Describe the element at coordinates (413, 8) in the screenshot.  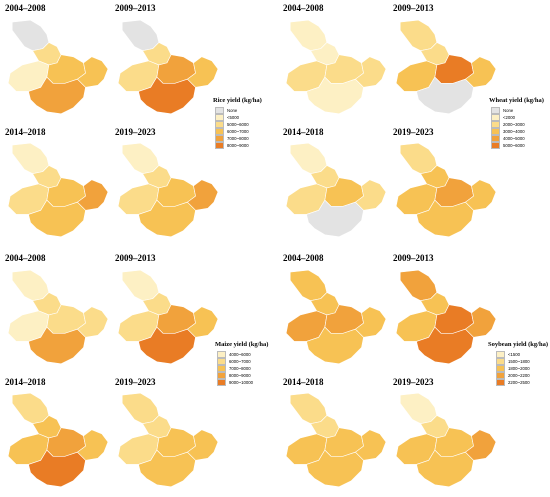
I see `map-title-wheat-2: 2009–2013` at that location.